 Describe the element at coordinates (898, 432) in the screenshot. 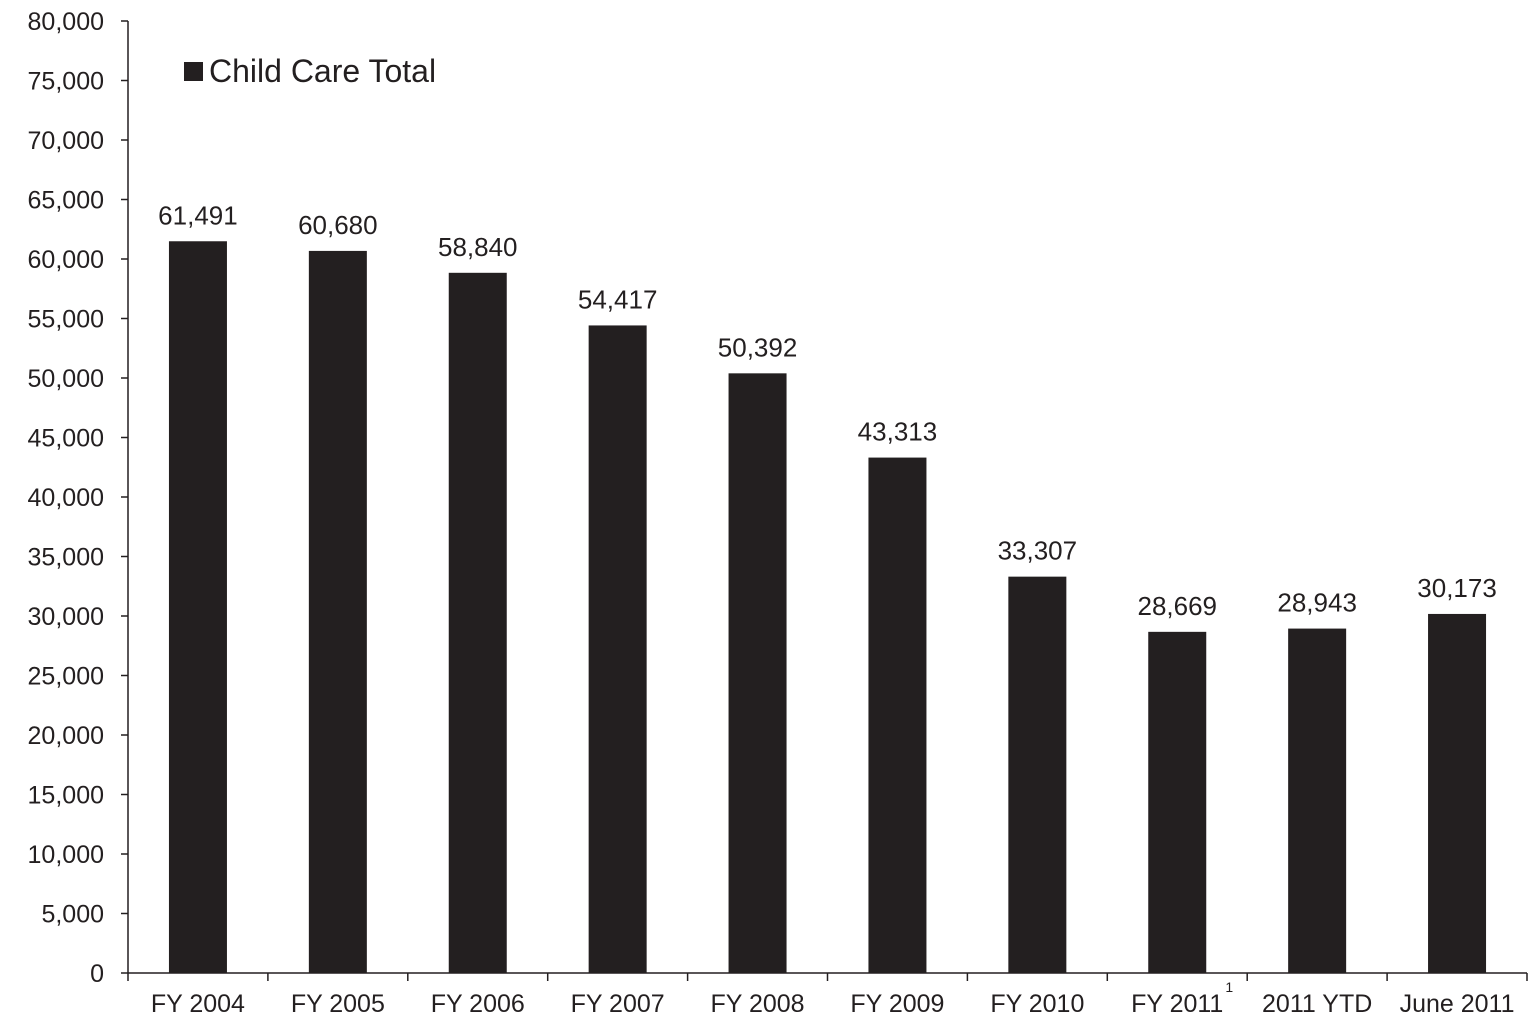

I see `bar-value-label: 43,313` at that location.